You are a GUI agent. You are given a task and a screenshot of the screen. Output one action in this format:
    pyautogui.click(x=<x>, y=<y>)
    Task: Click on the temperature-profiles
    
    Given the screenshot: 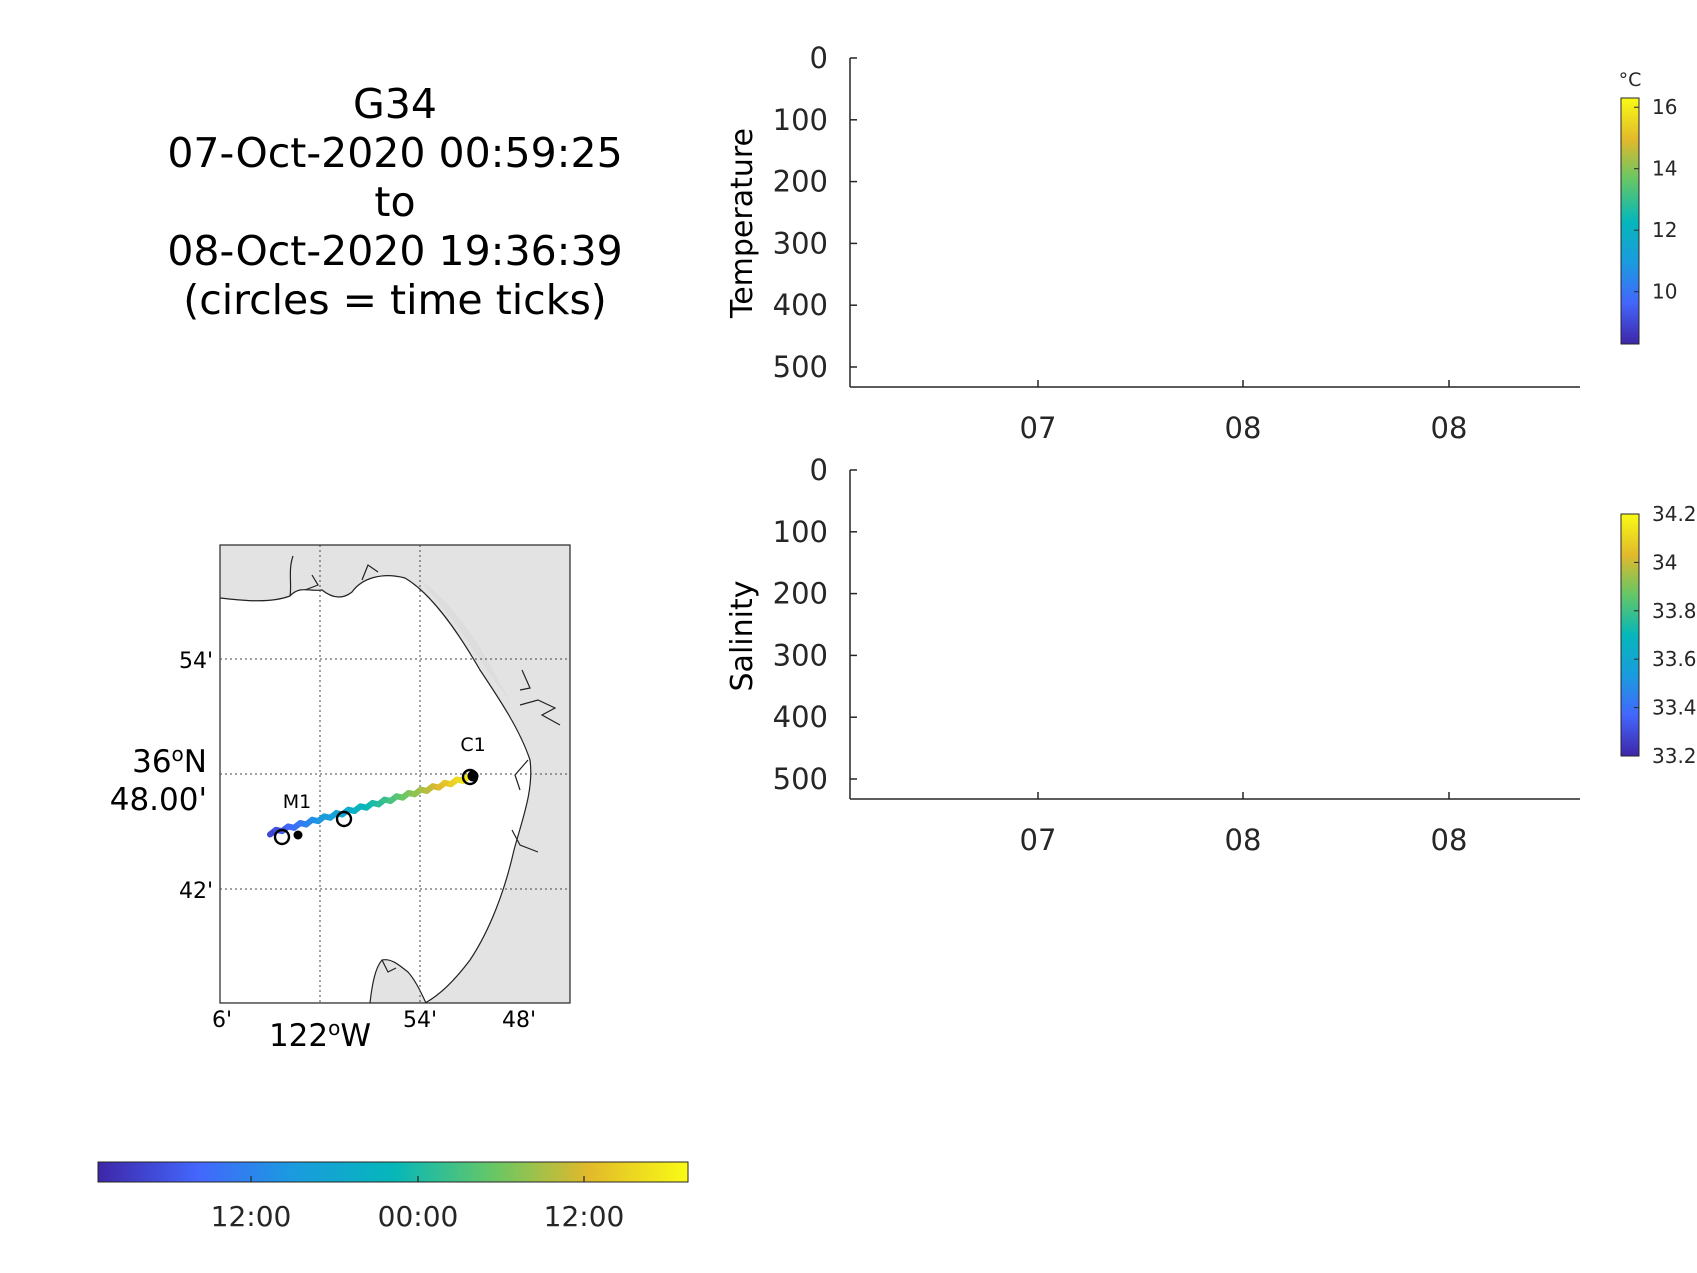 What is the action you would take?
    pyautogui.click(x=1215, y=214)
    